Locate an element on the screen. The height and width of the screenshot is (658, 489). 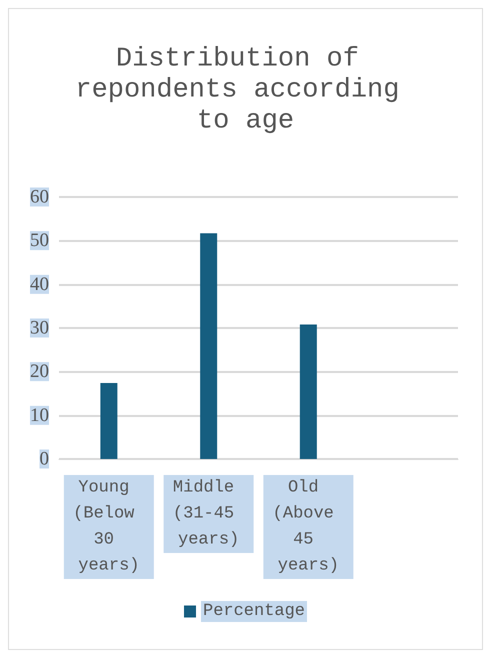
y-tick-label: 60 is located at coordinates (39, 197).